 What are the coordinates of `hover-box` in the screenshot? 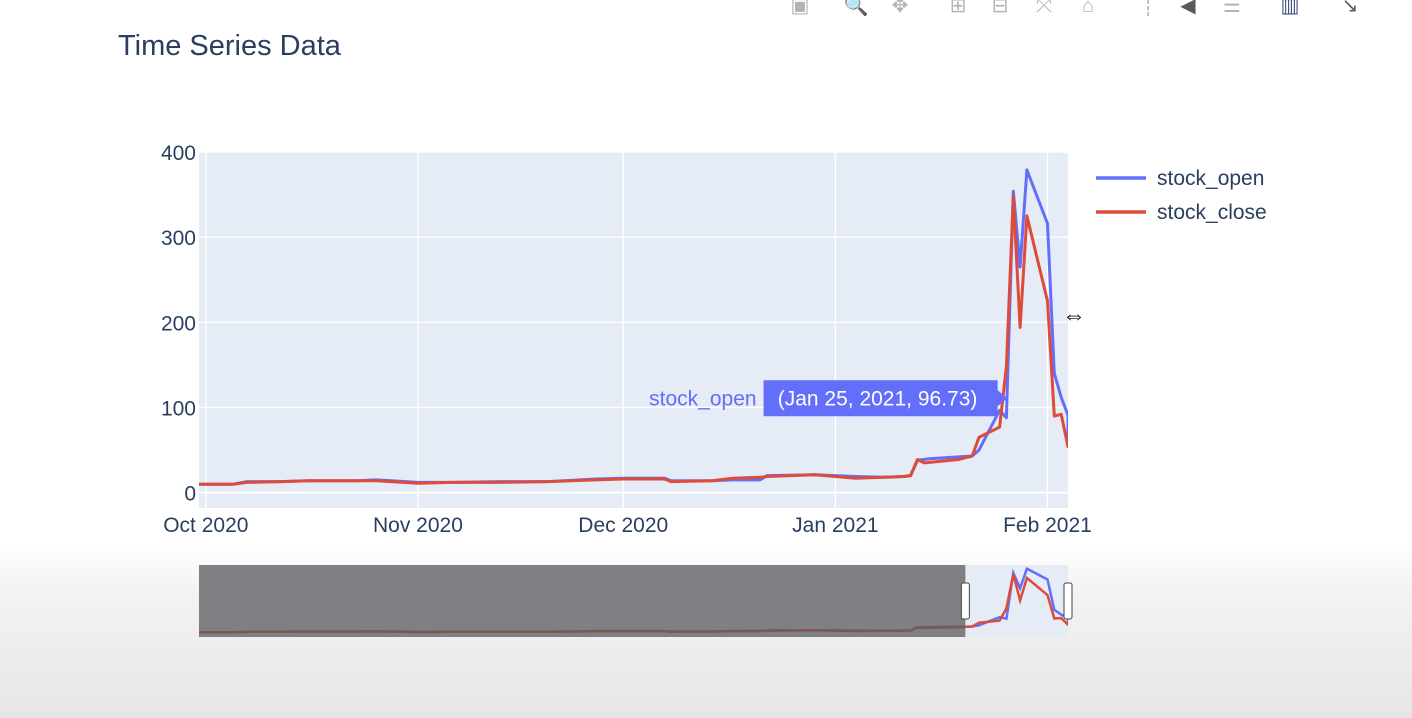 It's located at (885, 398).